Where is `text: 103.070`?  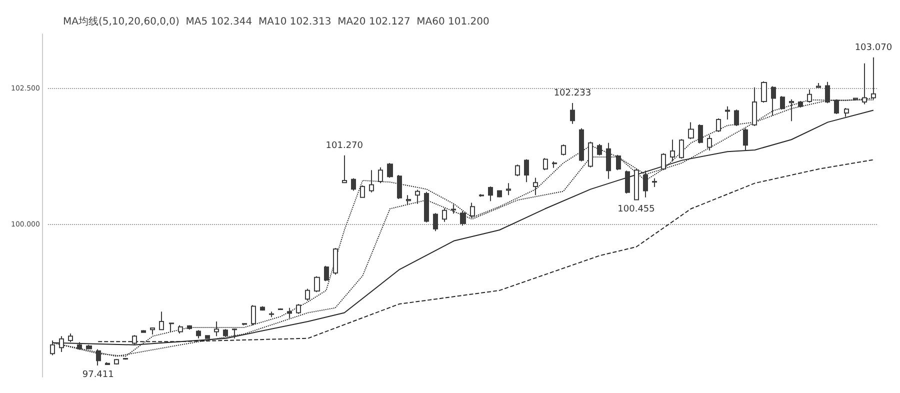
text: 103.070 is located at coordinates (873, 47).